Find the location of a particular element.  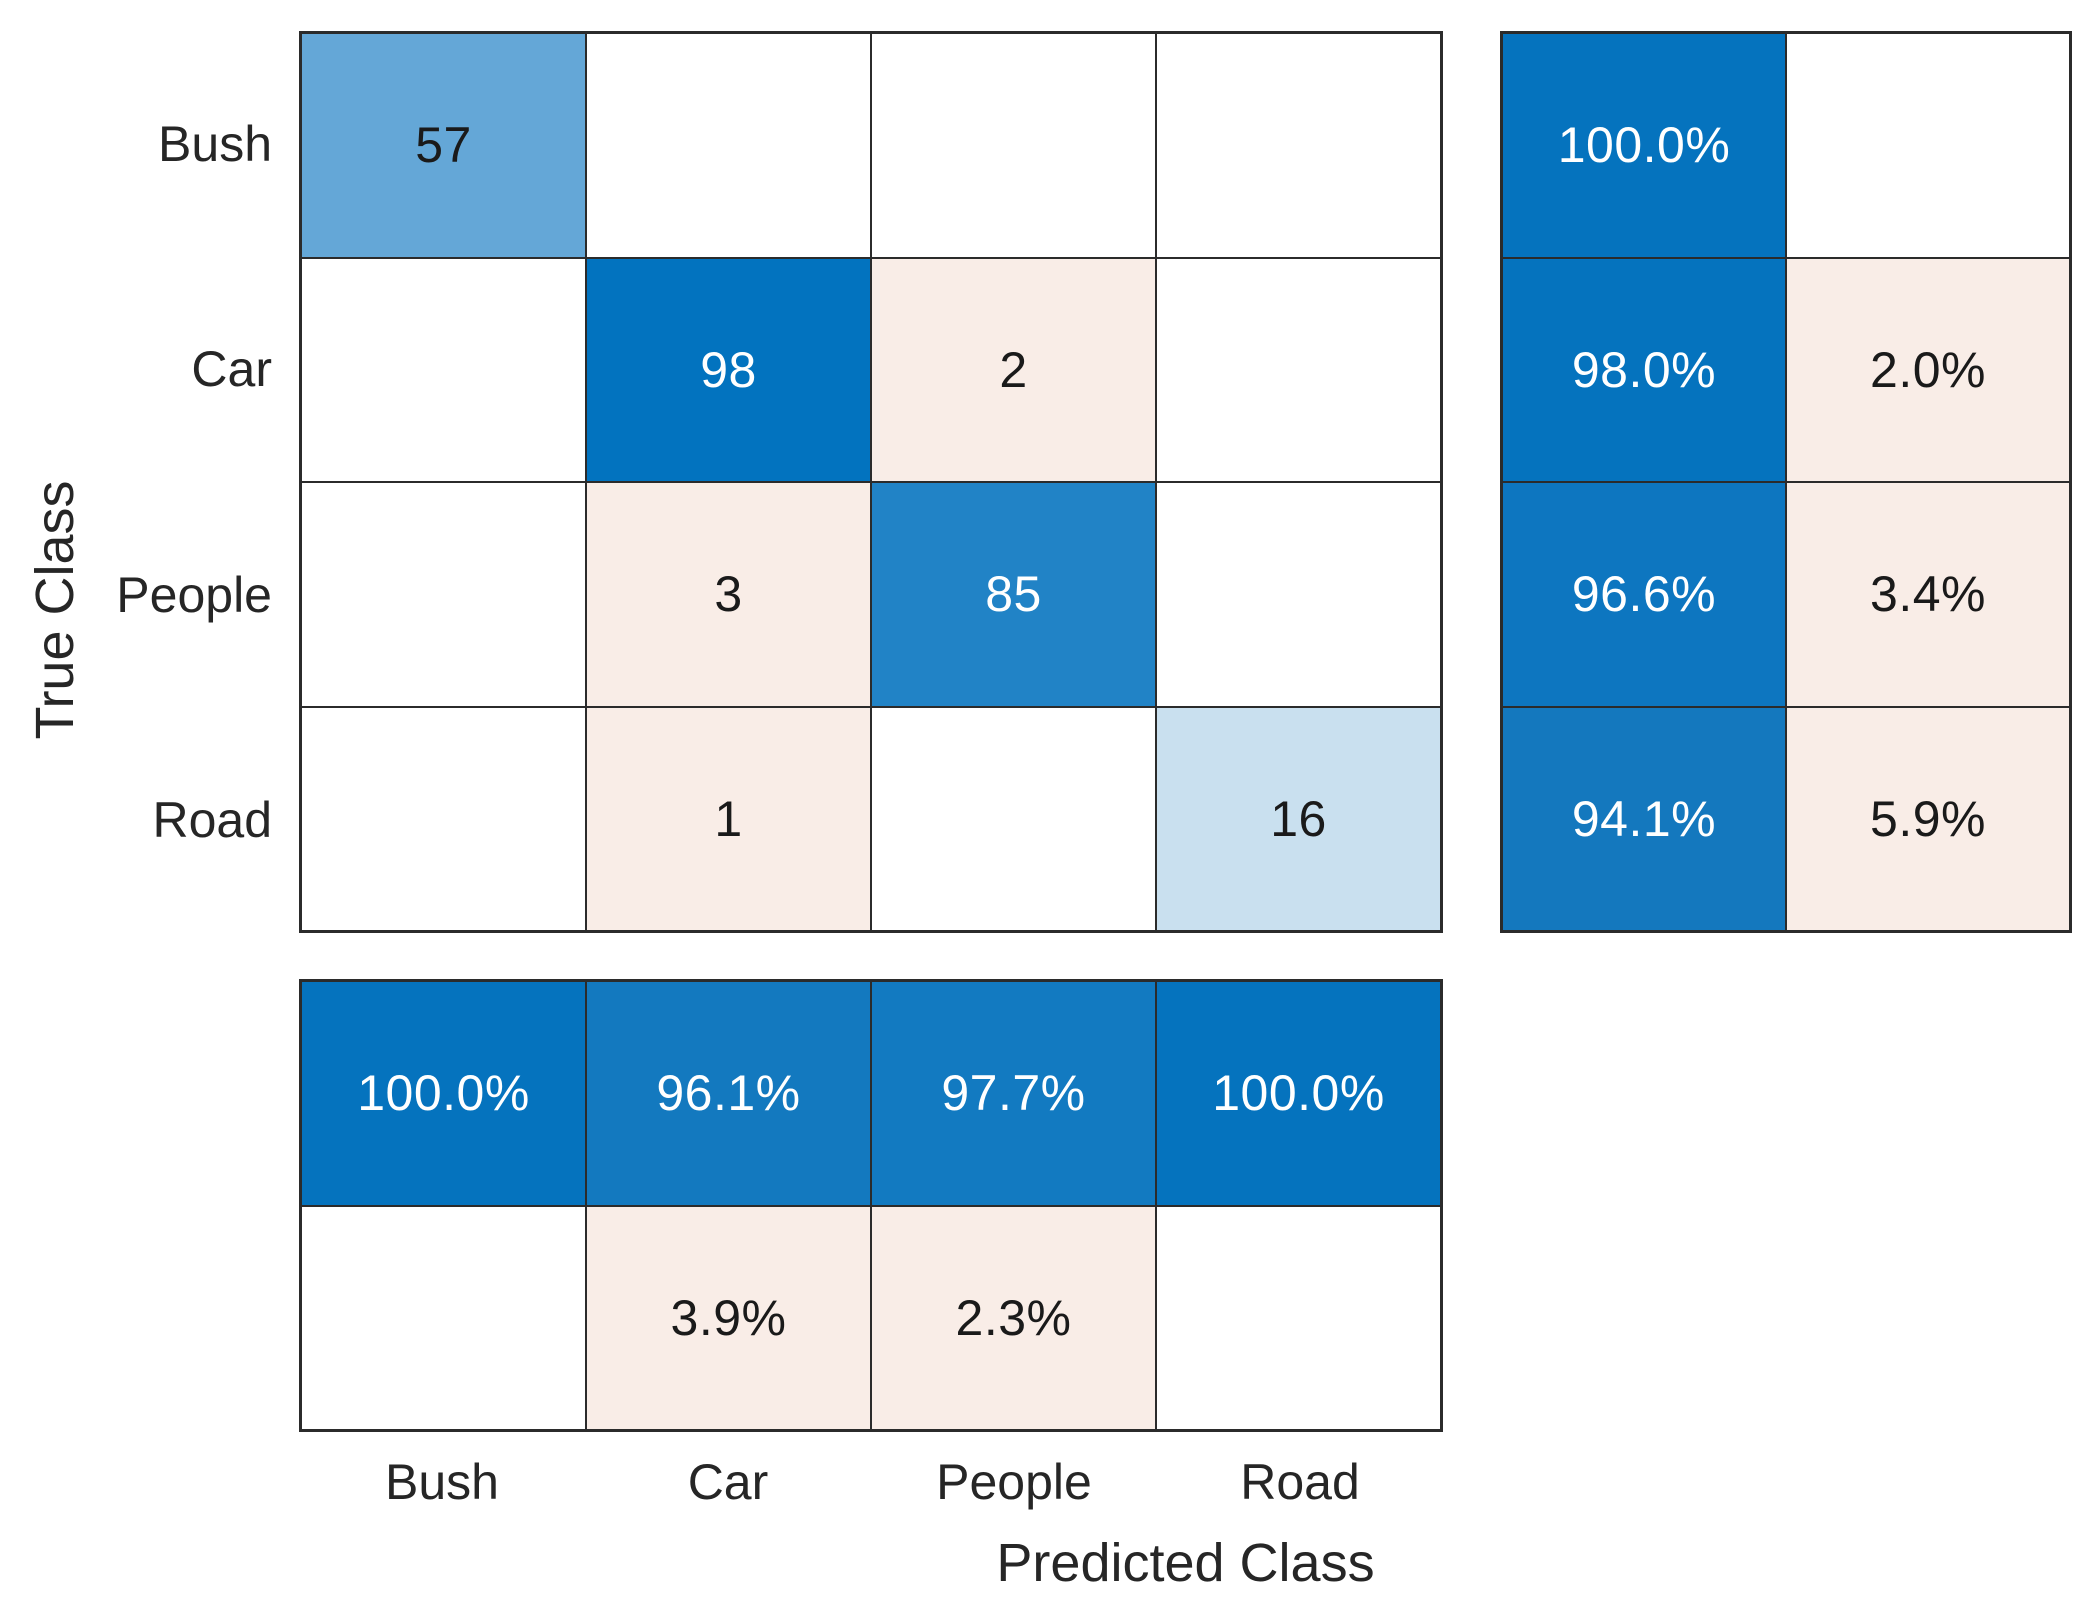

column-summary-cell: 3.9% is located at coordinates (728, 1317).